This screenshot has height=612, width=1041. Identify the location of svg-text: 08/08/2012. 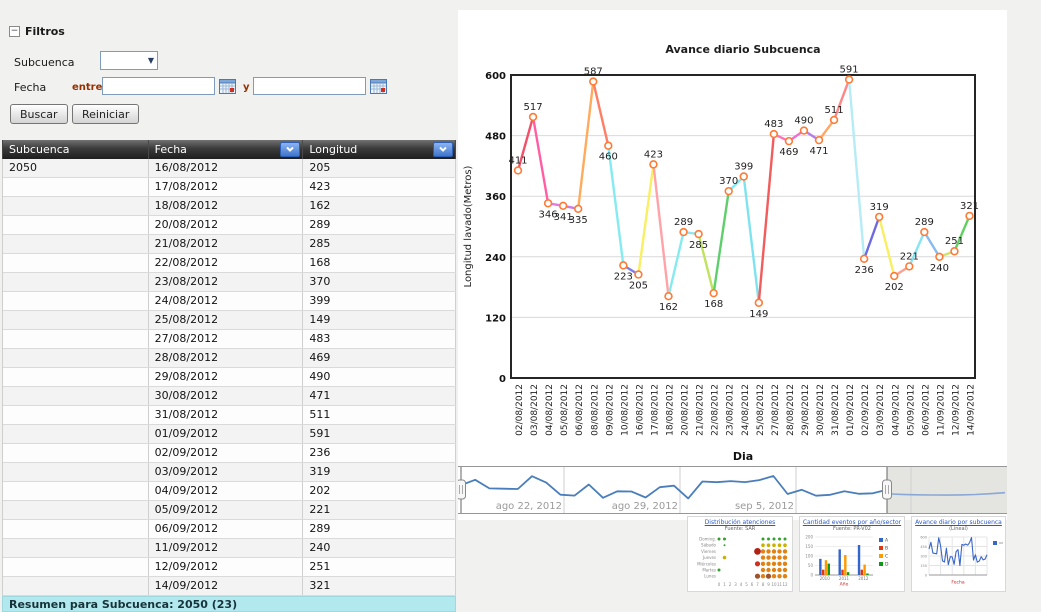
(595, 410).